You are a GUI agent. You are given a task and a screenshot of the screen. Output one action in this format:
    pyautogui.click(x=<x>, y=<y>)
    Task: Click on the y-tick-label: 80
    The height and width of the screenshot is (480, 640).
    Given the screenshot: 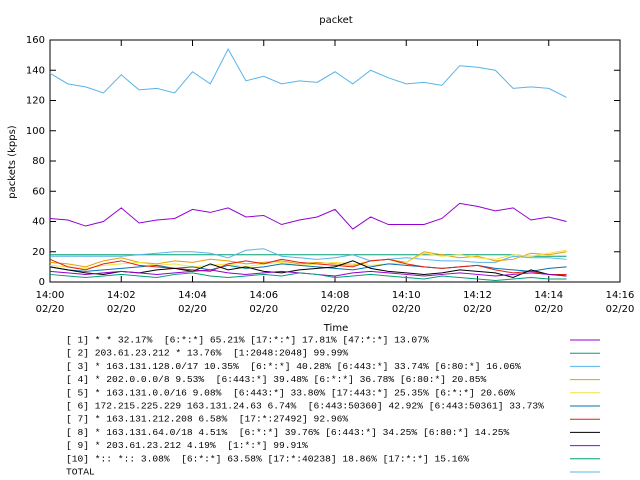 What is the action you would take?
    pyautogui.click(x=38, y=161)
    